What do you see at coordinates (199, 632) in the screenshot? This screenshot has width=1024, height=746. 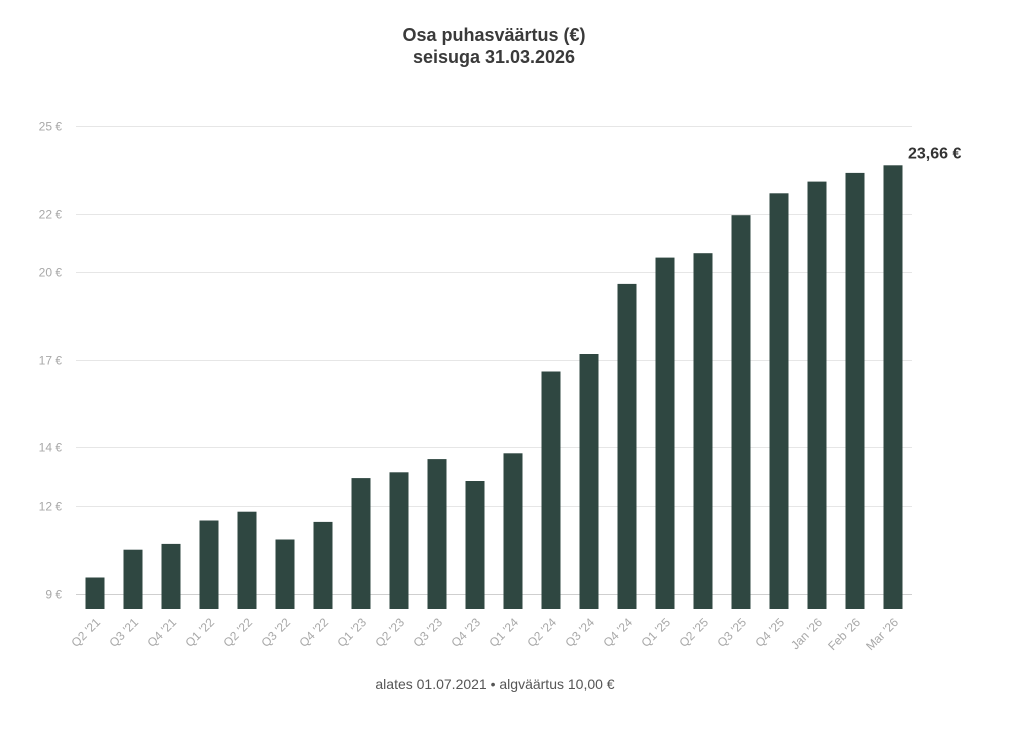 I see `x-tick-label: Q1 '22` at bounding box center [199, 632].